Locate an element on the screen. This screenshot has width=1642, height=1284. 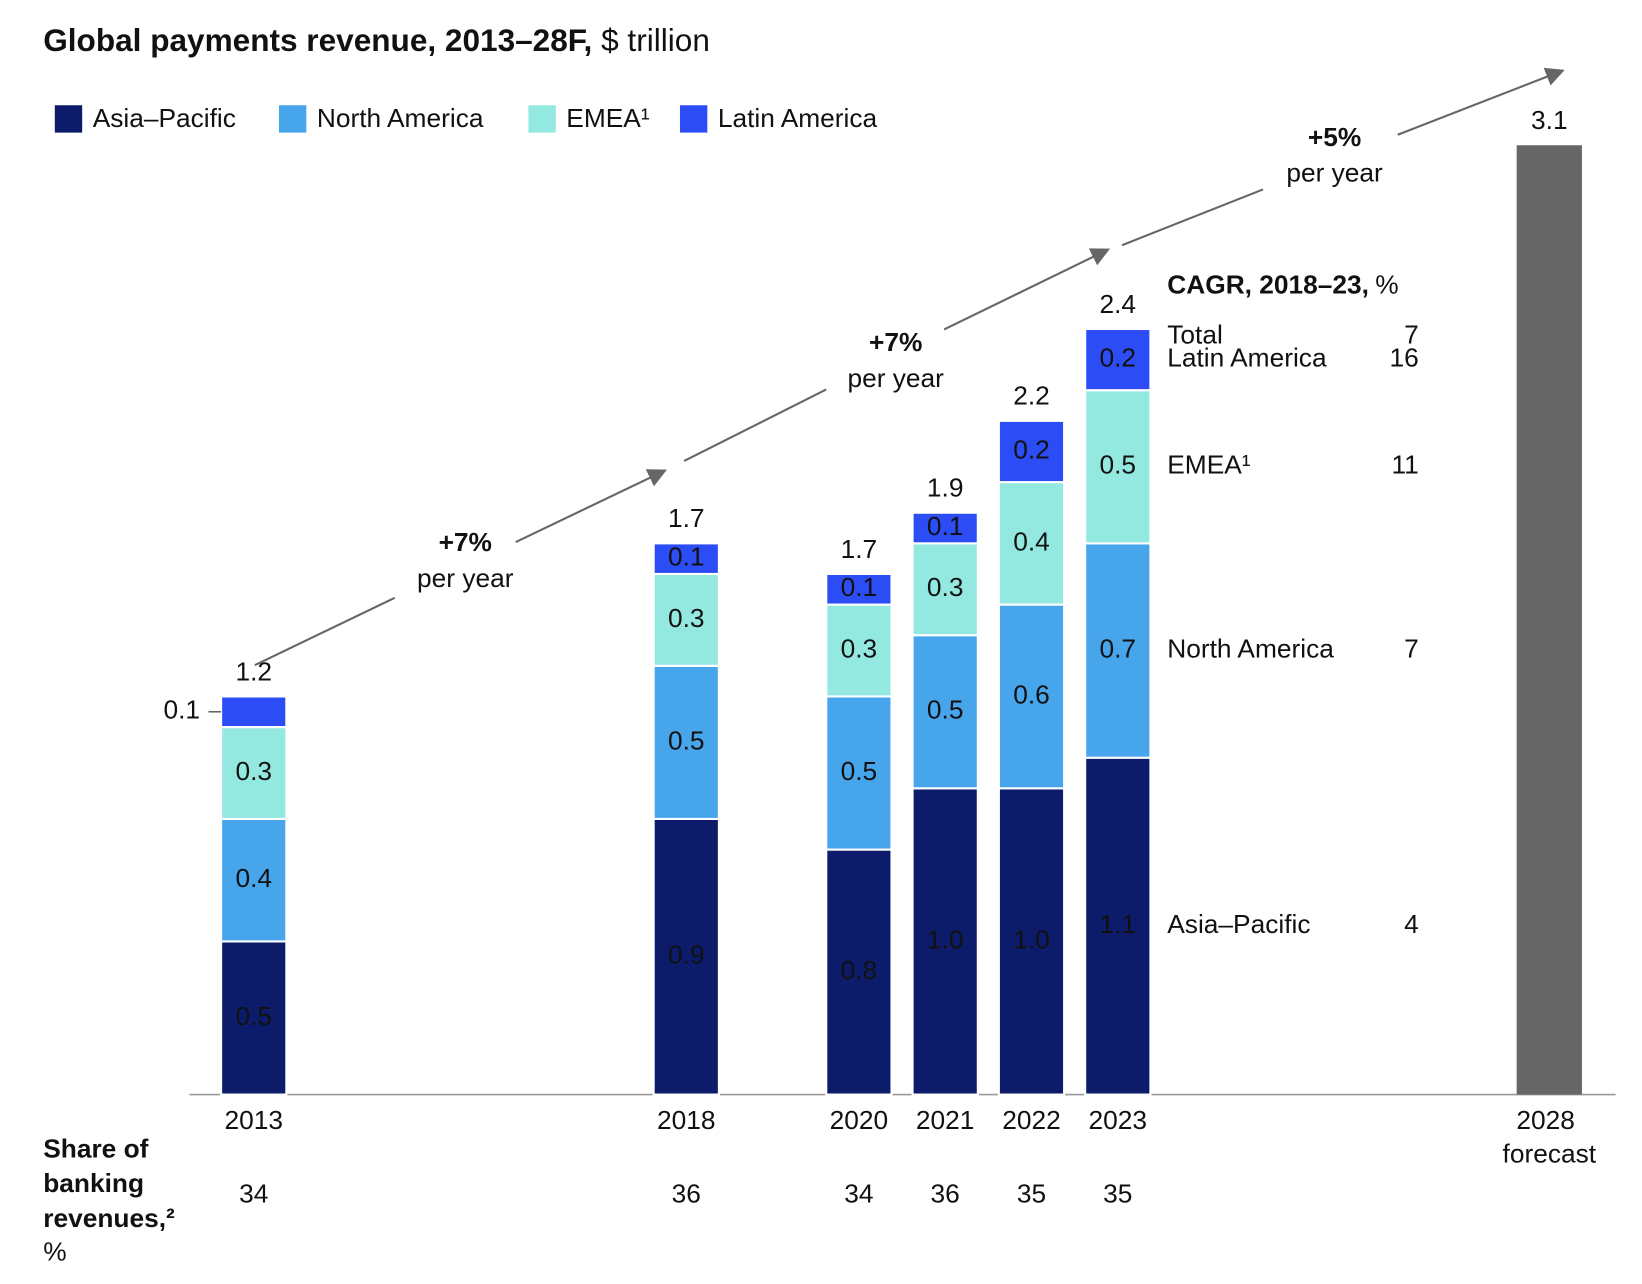
legend-label: EMEA¹ is located at coordinates (608, 118).